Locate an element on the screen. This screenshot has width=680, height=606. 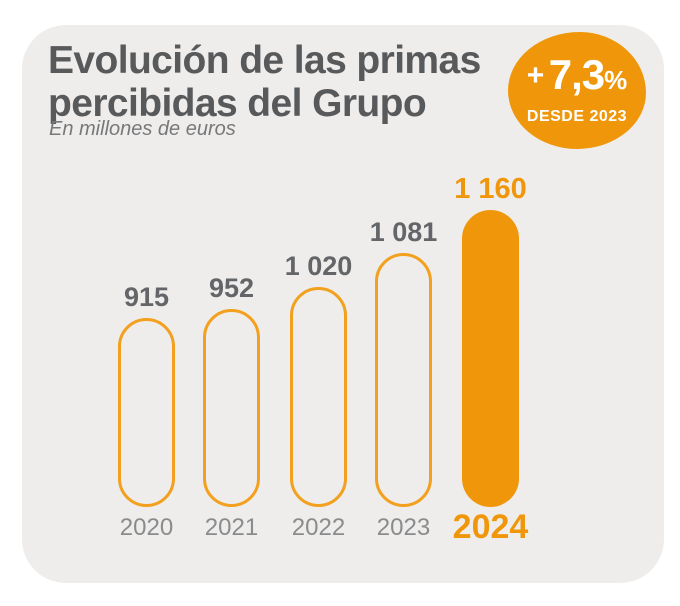
badge-percent-sign: % is located at coordinates (616, 80).